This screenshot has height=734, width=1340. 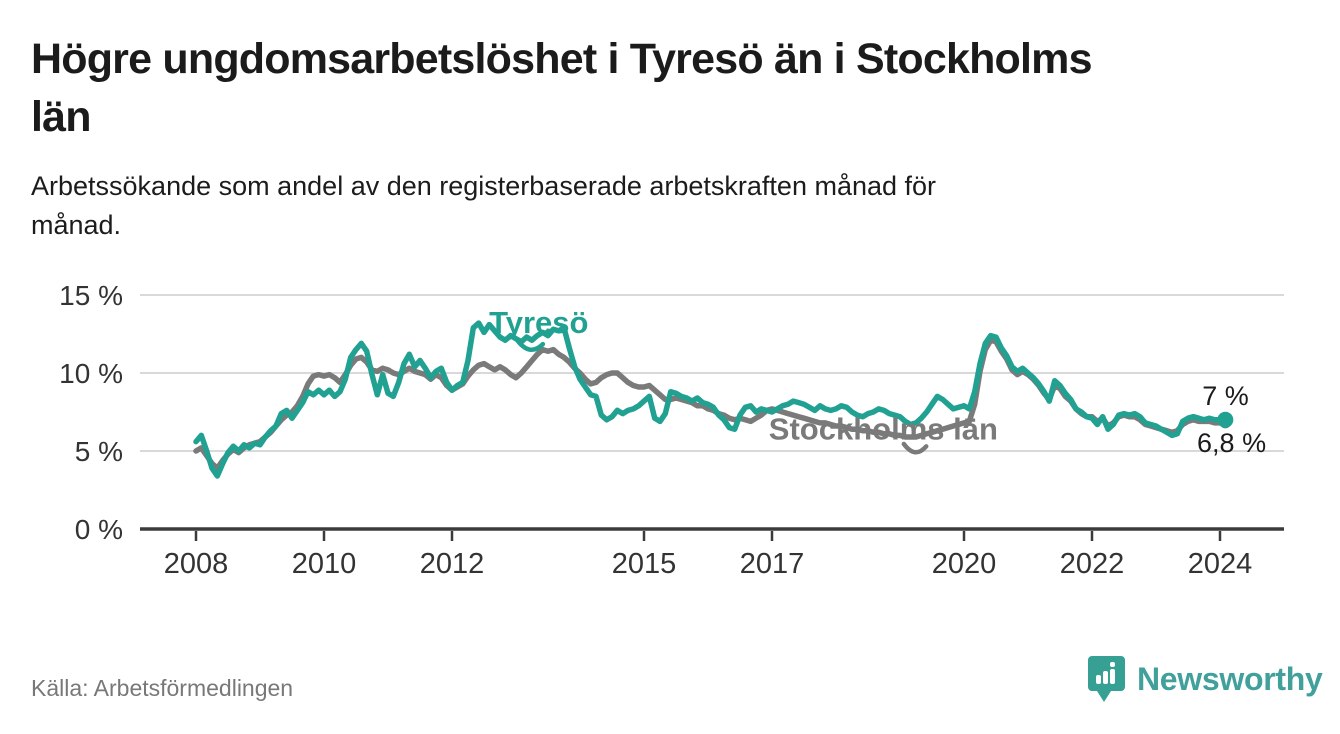 What do you see at coordinates (1225, 396) in the screenshot?
I see `end-value-annotation: 7 %` at bounding box center [1225, 396].